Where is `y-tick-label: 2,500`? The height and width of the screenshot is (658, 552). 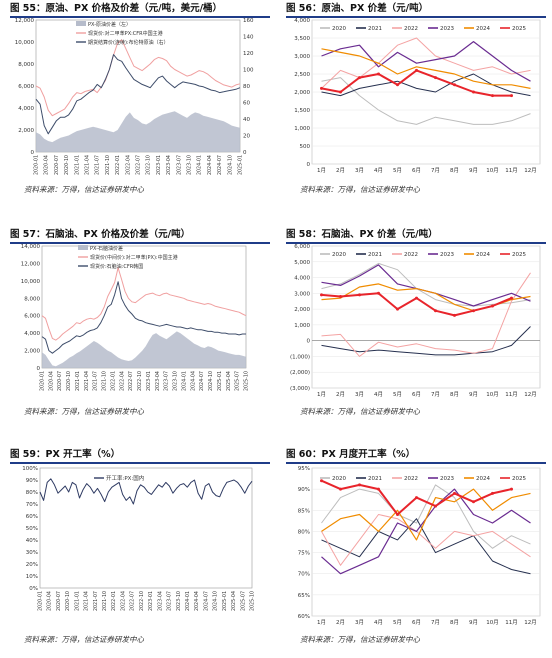
y-tick-label: 2,500 is located at coordinates (302, 75).